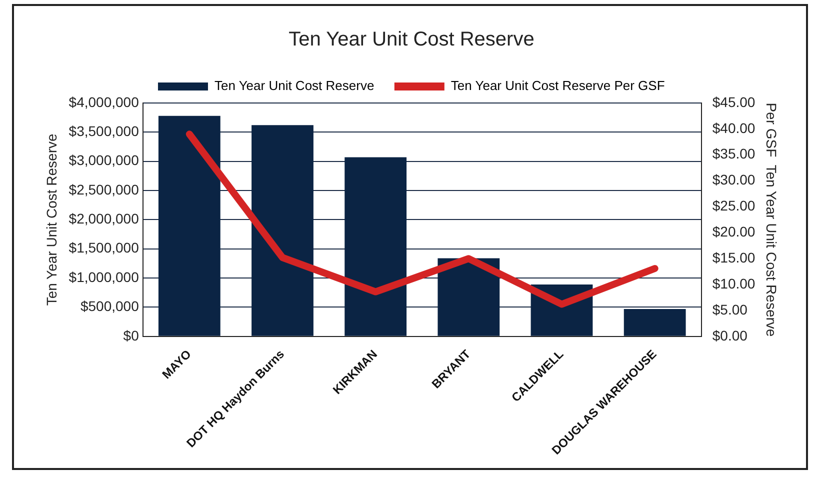 This screenshot has height=481, width=821. Describe the element at coordinates (104, 218) in the screenshot. I see `y-tick-label: $2,000,000` at that location.